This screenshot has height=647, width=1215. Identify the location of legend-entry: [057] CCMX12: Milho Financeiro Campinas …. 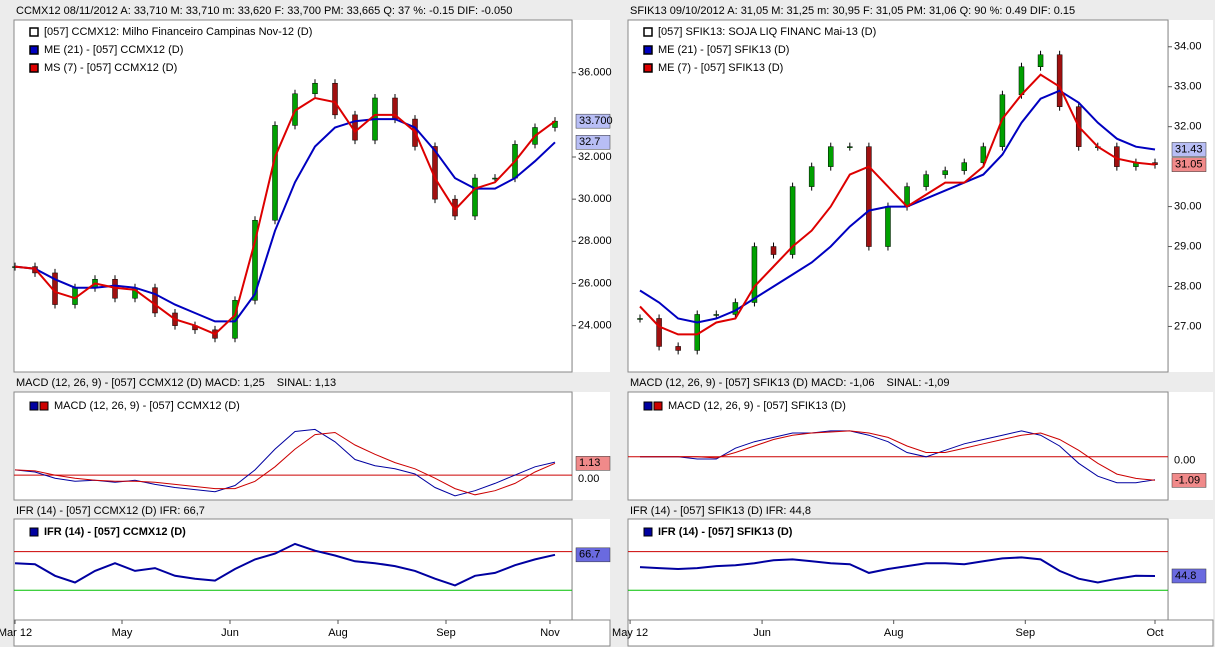
(178, 32).